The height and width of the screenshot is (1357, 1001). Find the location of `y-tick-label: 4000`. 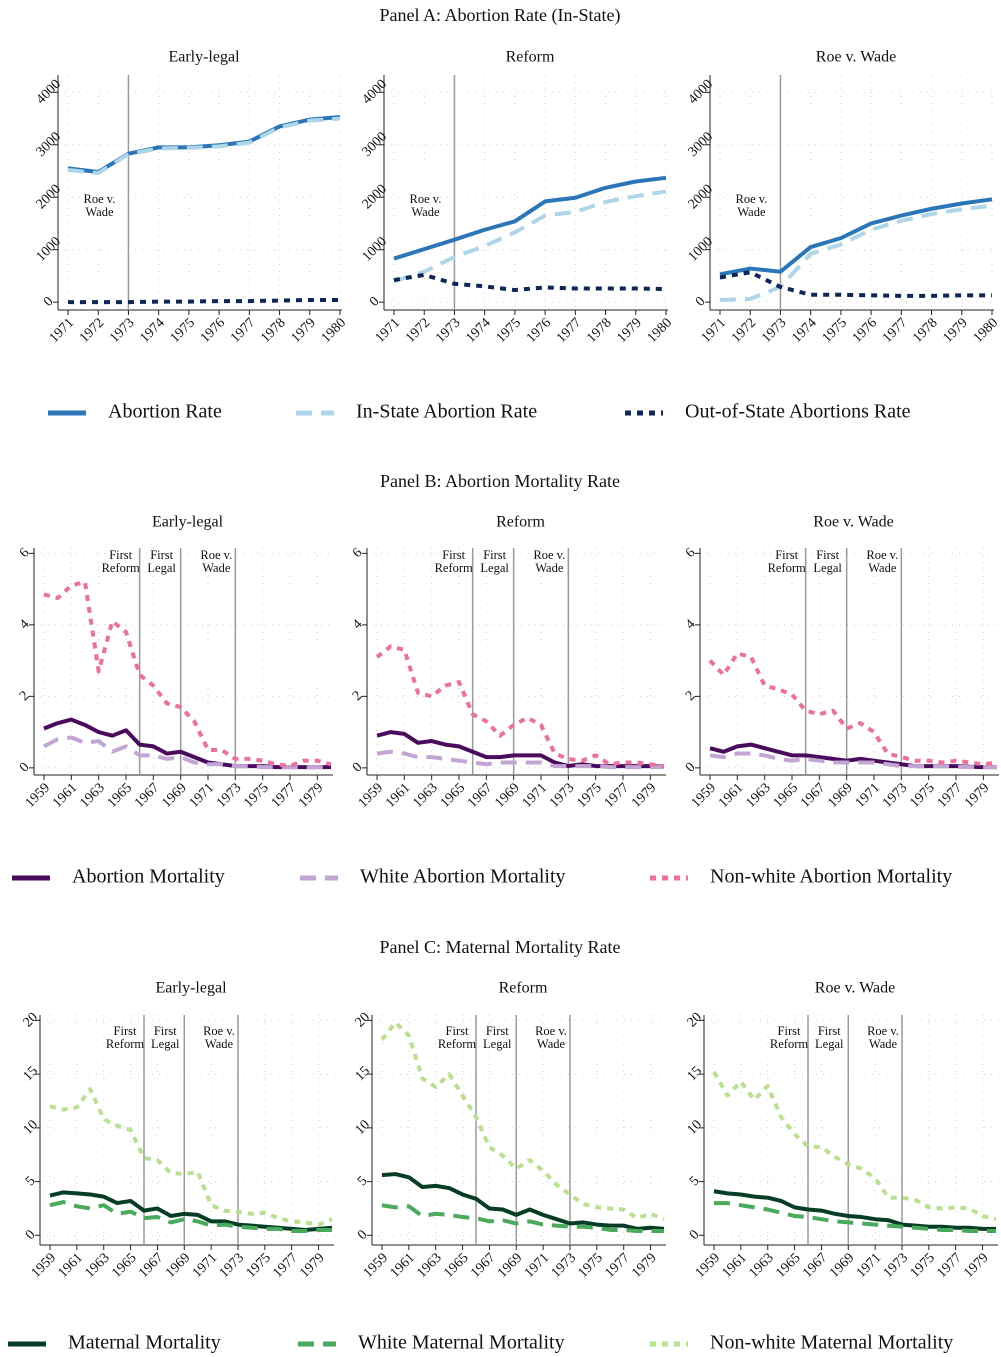

y-tick-label: 4000 is located at coordinates (49, 92).